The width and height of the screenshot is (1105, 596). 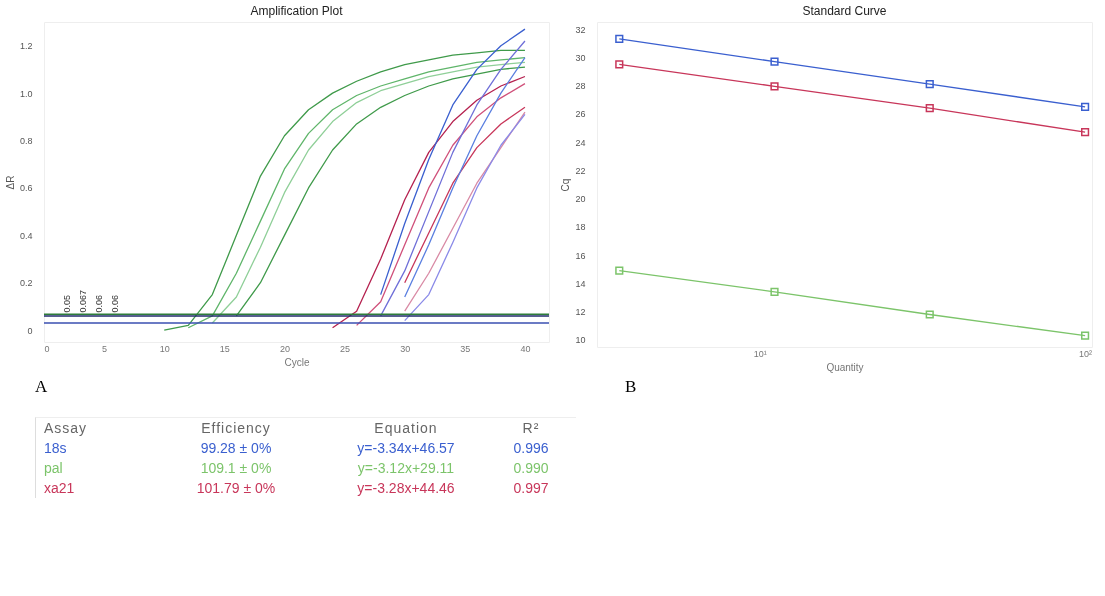 What do you see at coordinates (236, 488) in the screenshot?
I see `text: 101.79 ± 0%` at bounding box center [236, 488].